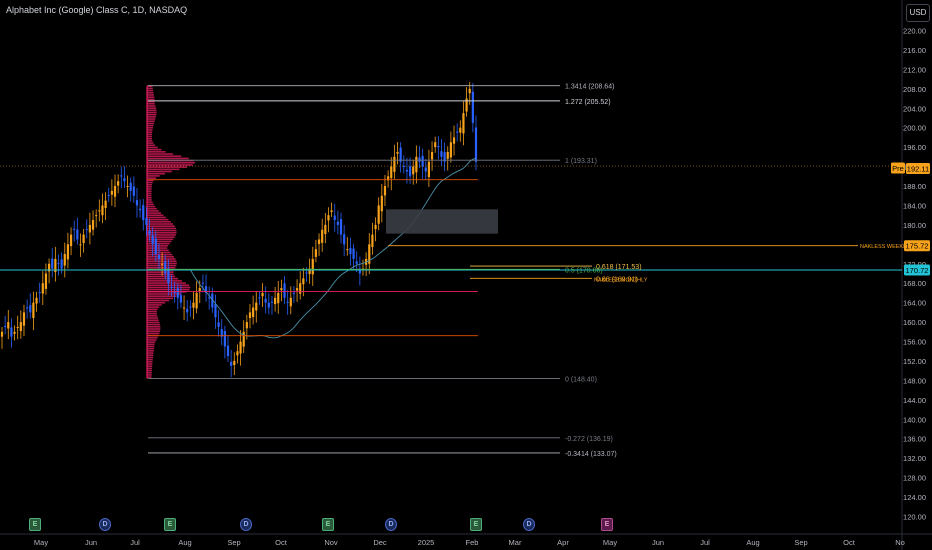 This screenshot has height=550, width=932. I want to click on price-tick-label: 128.00, so click(914, 478).